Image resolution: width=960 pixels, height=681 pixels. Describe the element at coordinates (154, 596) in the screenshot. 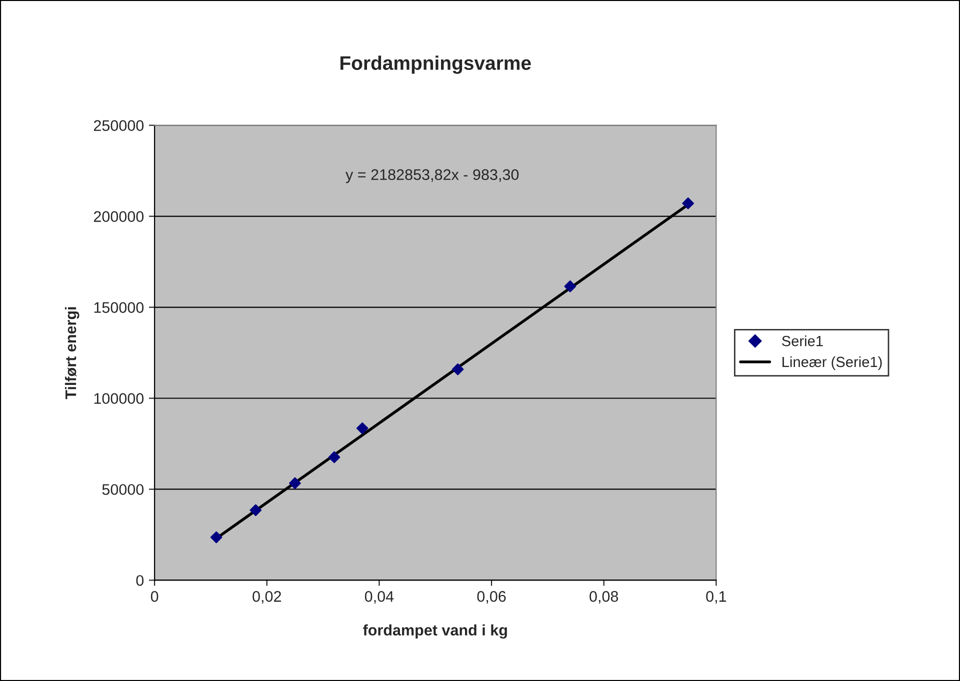

I see `x-tick-label: 0` at that location.